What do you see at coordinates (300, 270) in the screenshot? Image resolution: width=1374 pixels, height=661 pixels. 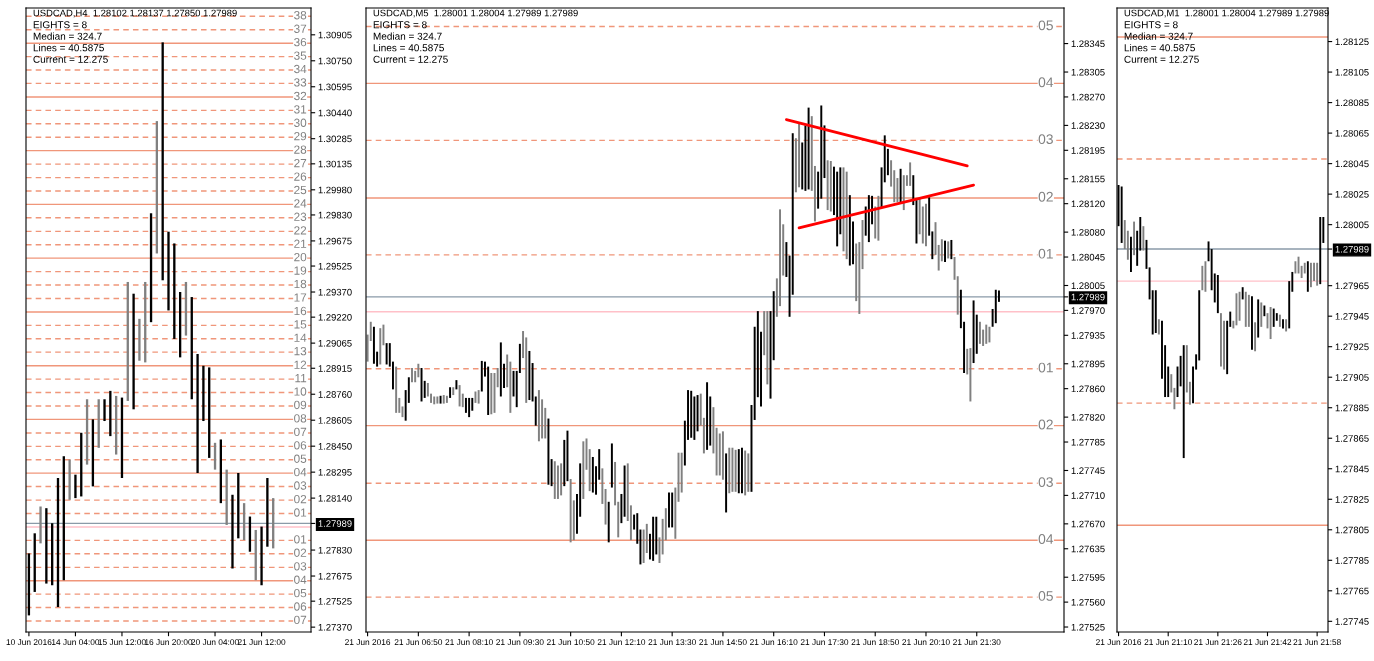 I see `annotation: 19` at bounding box center [300, 270].